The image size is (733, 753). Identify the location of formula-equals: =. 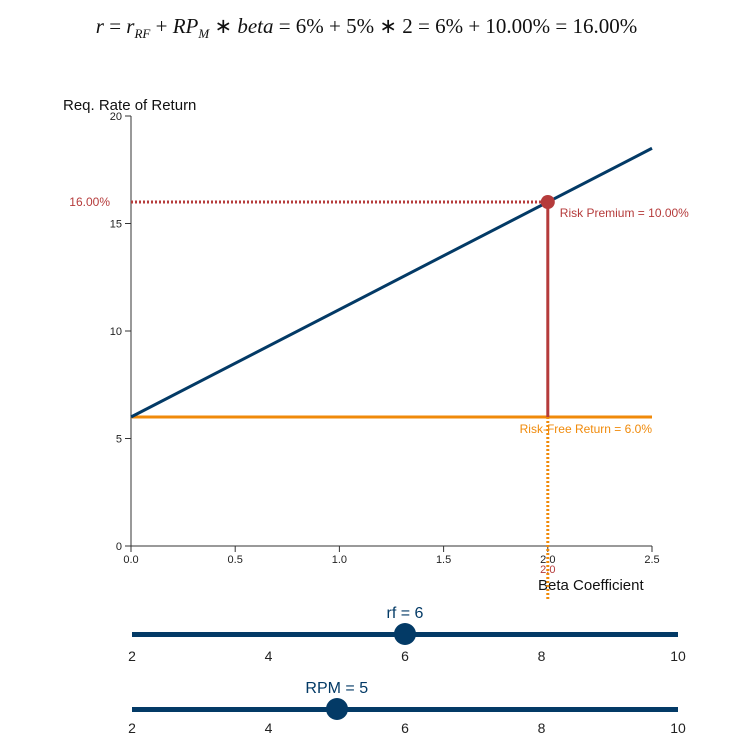
(115, 26).